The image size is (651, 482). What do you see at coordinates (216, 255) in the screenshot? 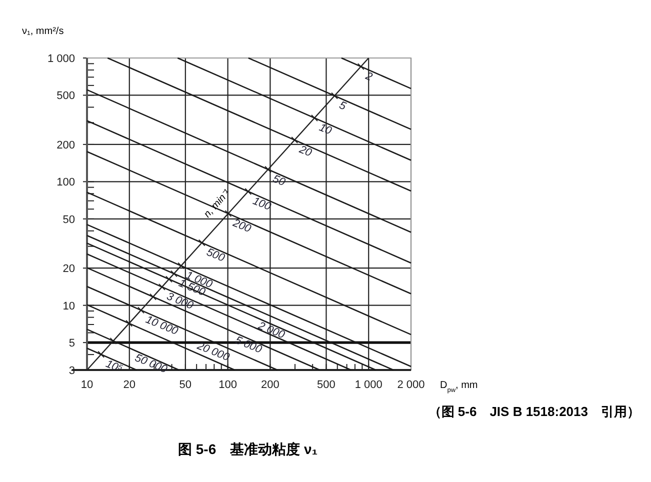
I see `legend-label: 500` at bounding box center [216, 255].